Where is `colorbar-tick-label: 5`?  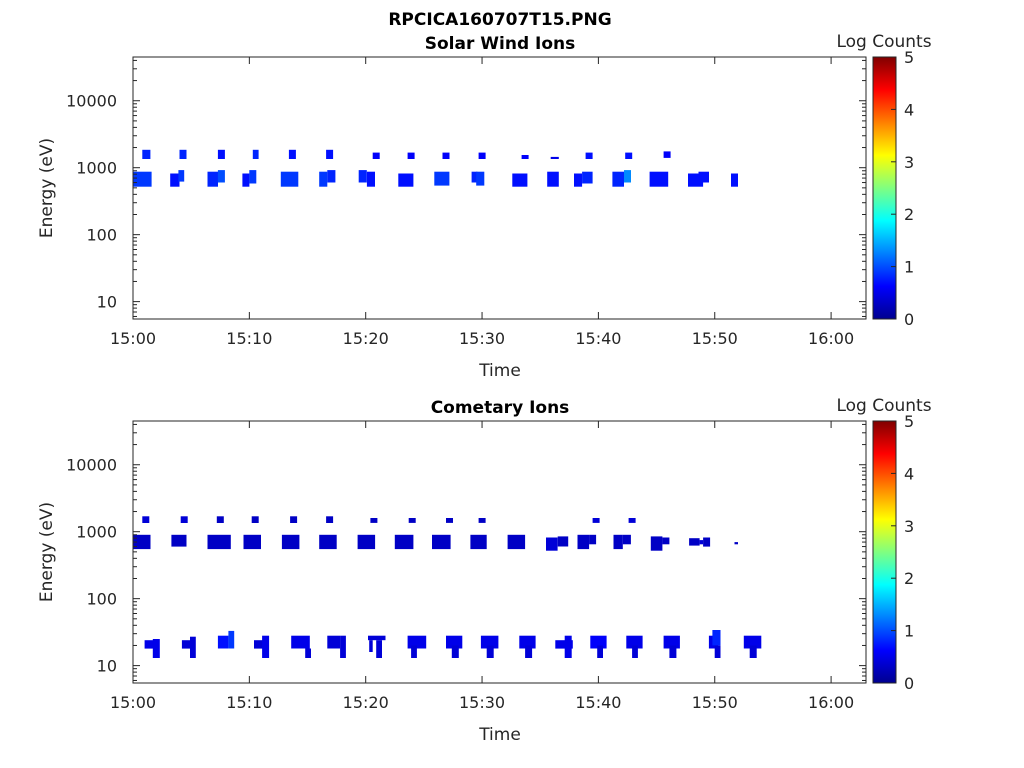
colorbar-tick-label: 5 is located at coordinates (909, 57).